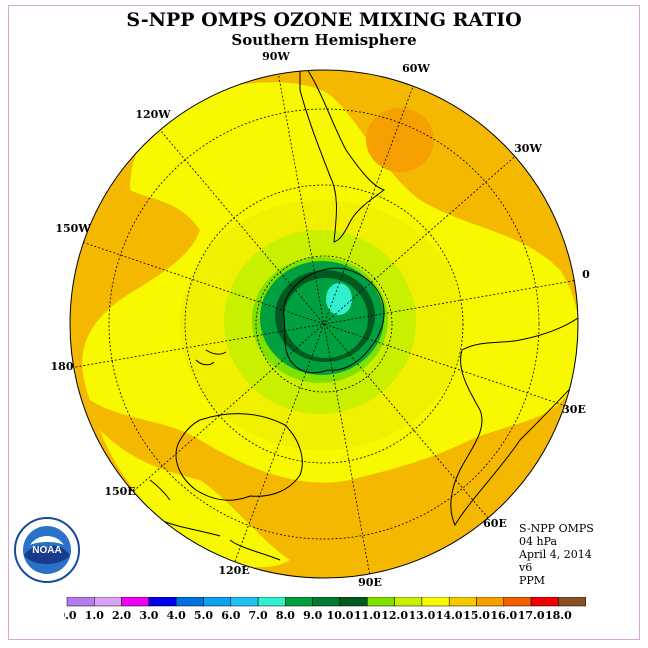  What do you see at coordinates (176, 615) in the screenshot?
I see `legend-tick-label: 4.0` at bounding box center [176, 615].